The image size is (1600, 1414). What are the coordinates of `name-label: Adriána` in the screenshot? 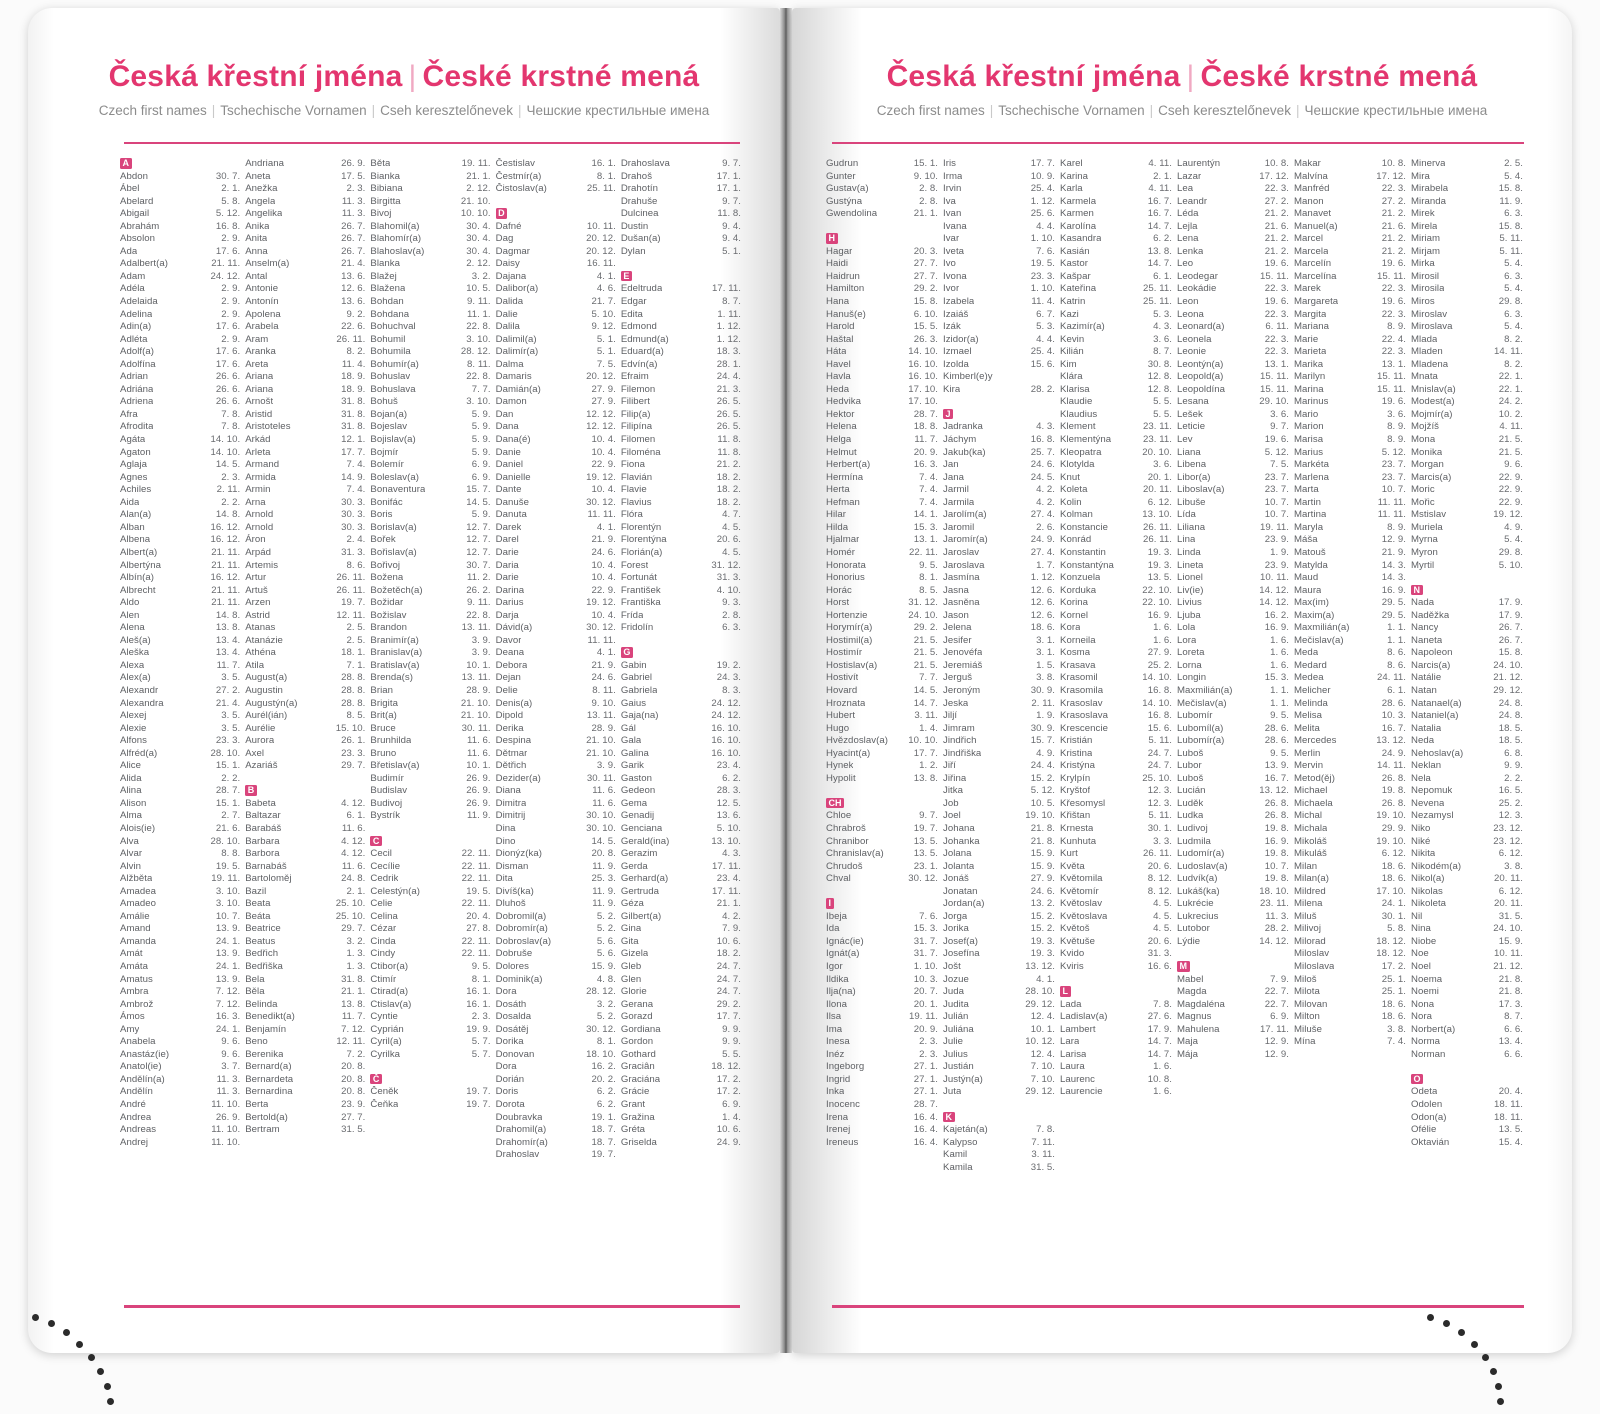 It's located at (137, 389).